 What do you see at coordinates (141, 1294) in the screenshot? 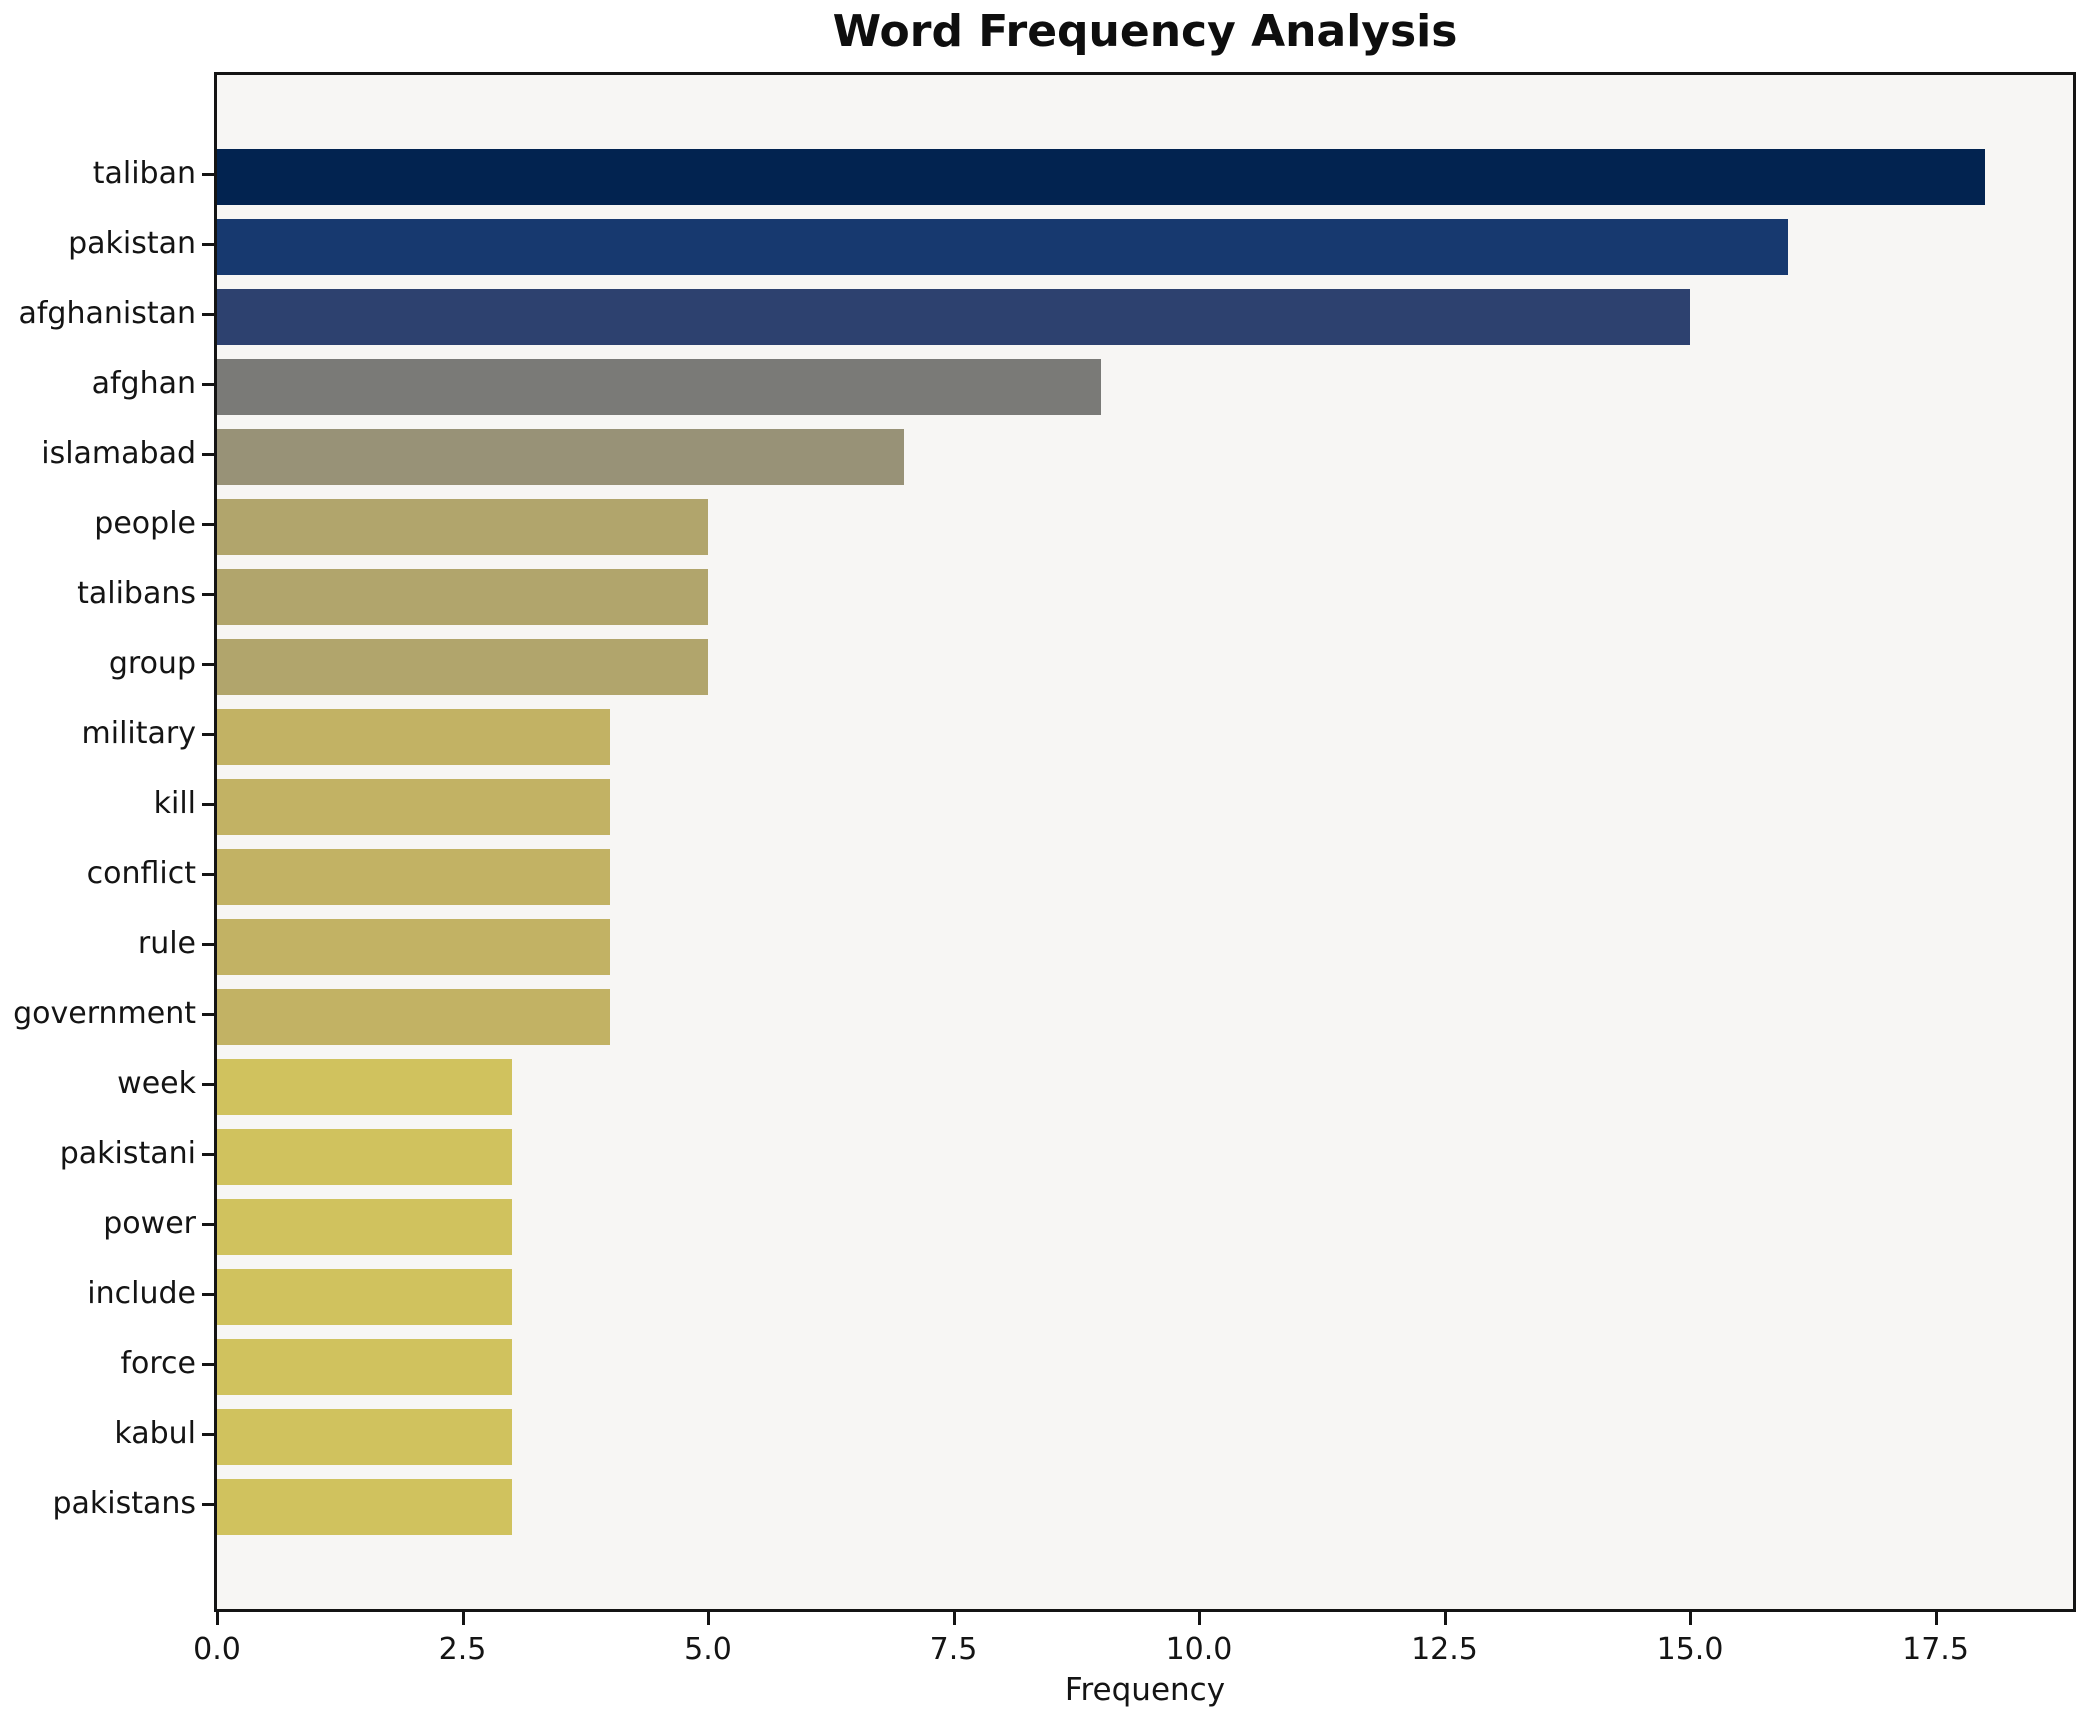
I see `y-label-include: include` at bounding box center [141, 1294].